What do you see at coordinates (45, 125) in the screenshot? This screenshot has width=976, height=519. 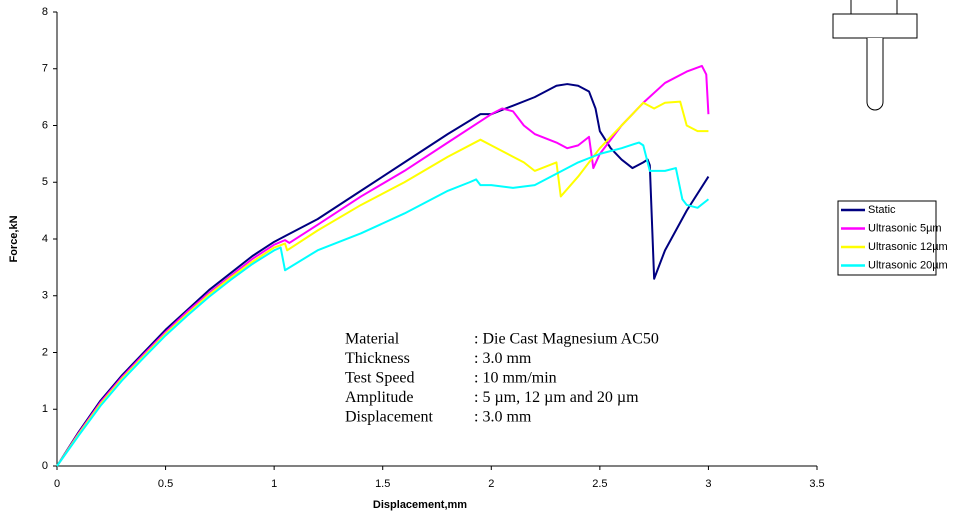 I see `y-tick-label: 6` at bounding box center [45, 125].